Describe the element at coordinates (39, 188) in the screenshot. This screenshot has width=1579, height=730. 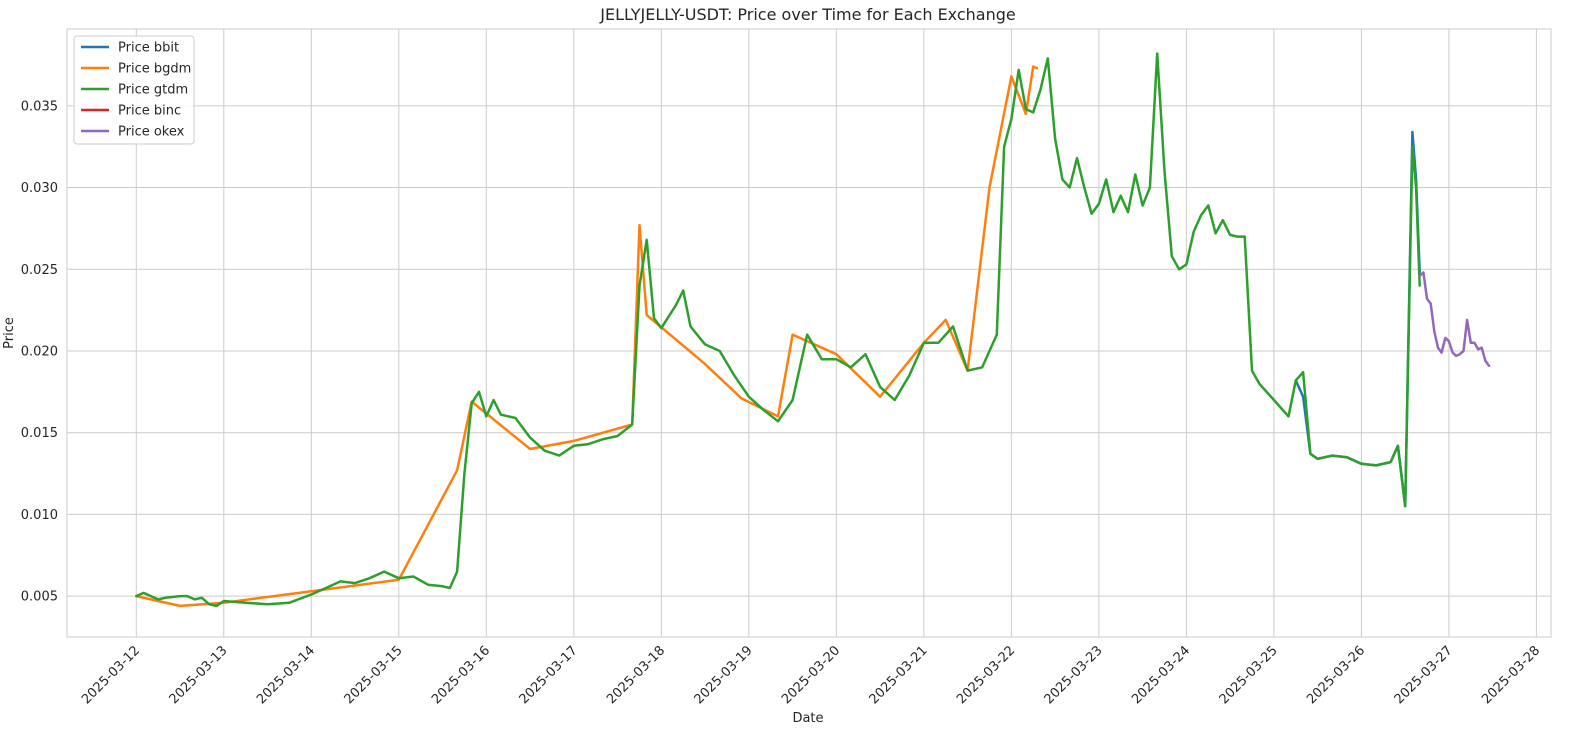
I see `y-tick-label: 0.030` at that location.